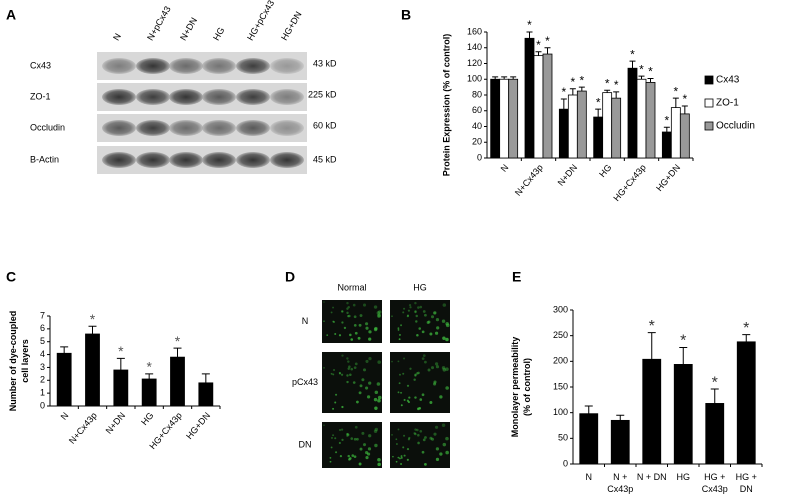  I want to click on legend-label: Occludin, so click(735, 126).